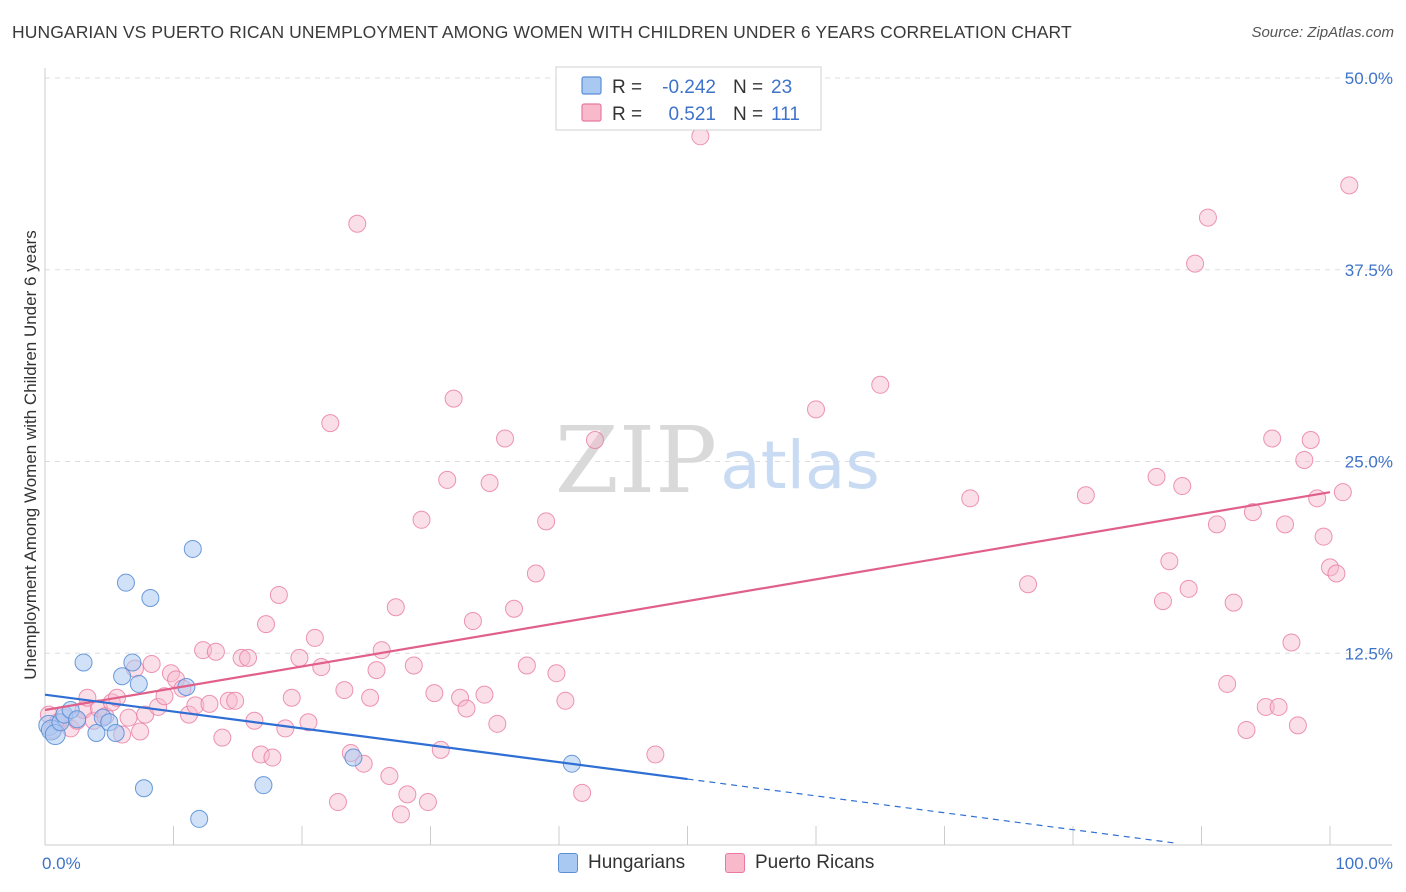 The height and width of the screenshot is (892, 1406). I want to click on y-tick-label: 25.0%, so click(1369, 462).